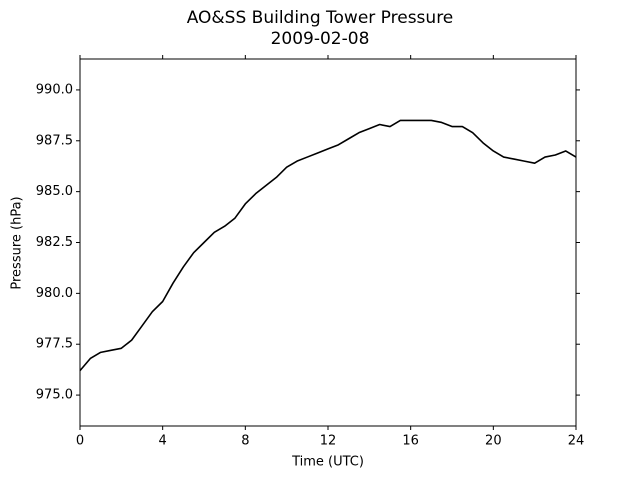 The width and height of the screenshot is (640, 480). Describe the element at coordinates (17, 242) in the screenshot. I see `y-axis-label: Pressure (hPa)` at that location.